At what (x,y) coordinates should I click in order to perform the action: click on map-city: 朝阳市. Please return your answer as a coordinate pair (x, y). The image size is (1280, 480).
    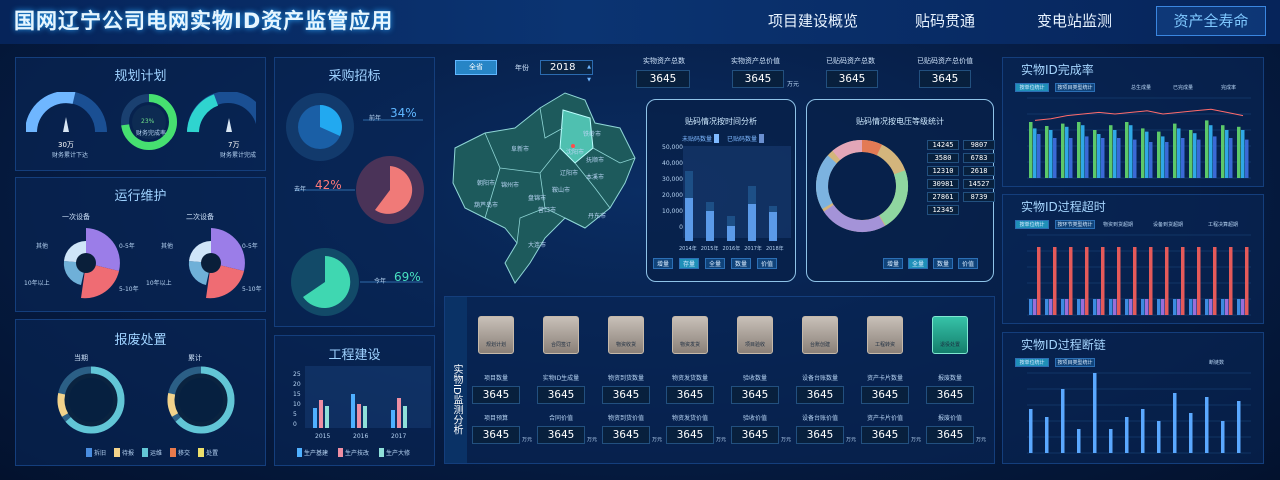
    Looking at the image, I should click on (486, 183).